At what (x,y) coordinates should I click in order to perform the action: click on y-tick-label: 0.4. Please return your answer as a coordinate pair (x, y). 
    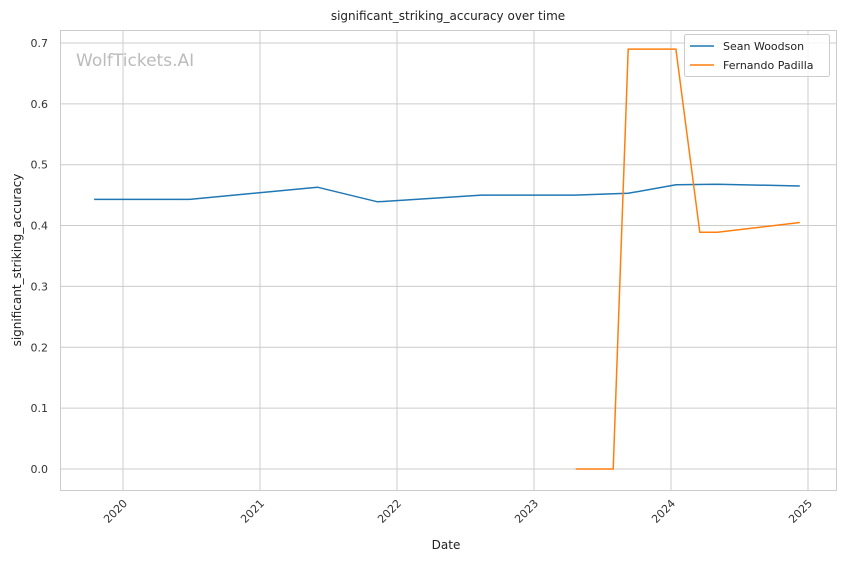
    Looking at the image, I should click on (40, 226).